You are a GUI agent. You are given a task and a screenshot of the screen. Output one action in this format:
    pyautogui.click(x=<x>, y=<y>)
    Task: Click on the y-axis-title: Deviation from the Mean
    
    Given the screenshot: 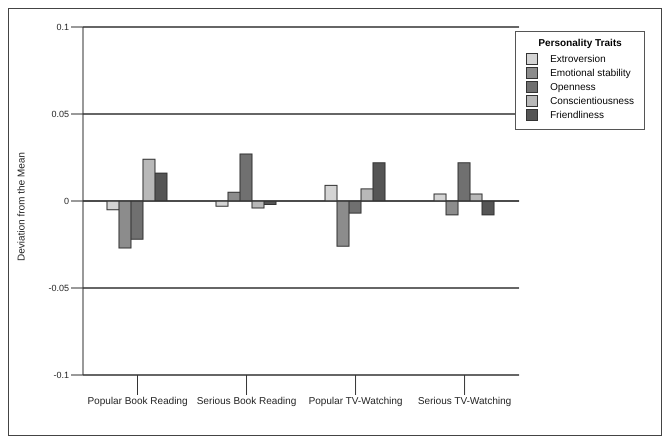 What is the action you would take?
    pyautogui.click(x=22, y=206)
    